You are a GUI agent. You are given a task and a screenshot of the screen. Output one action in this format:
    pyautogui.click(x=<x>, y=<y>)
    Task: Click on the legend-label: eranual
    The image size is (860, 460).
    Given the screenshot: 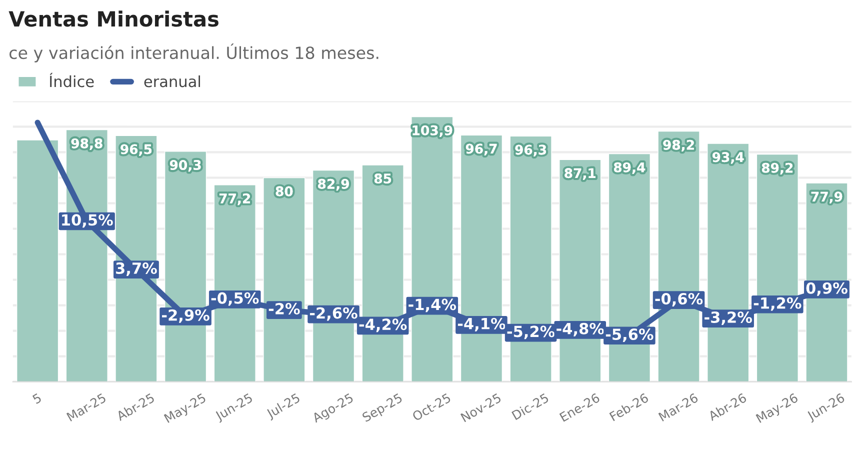 What is the action you would take?
    pyautogui.click(x=172, y=81)
    